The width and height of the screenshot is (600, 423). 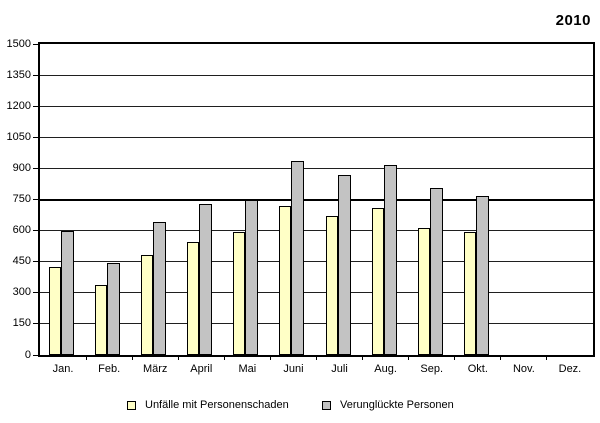 I want to click on y-tick-label-1200: 1200, so click(x=18, y=105).